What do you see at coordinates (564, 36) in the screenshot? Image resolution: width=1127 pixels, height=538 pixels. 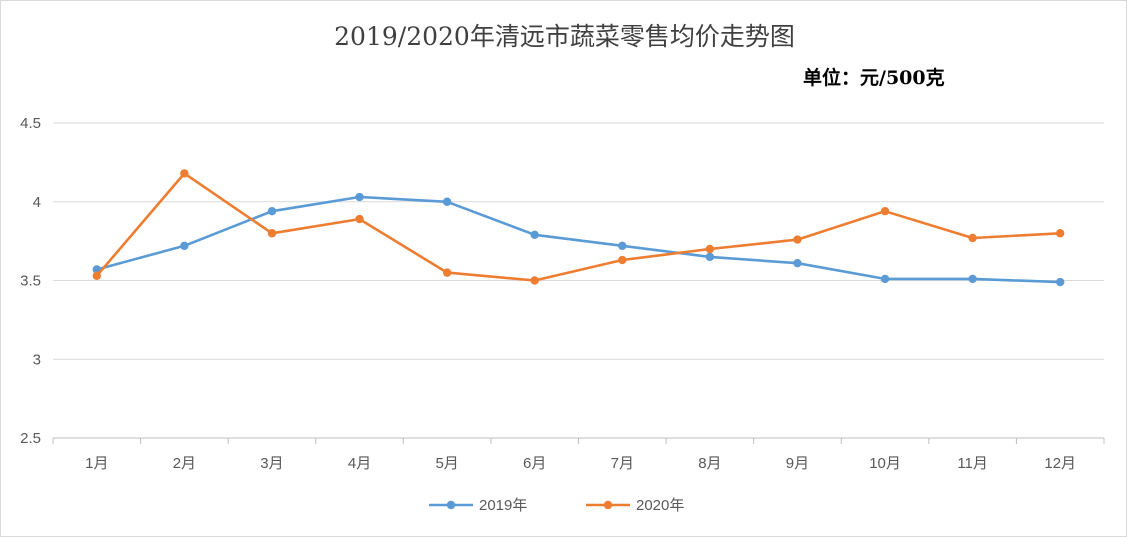 I see `chart-title: 2019/2020年清远市蔬菜零售均价走势图` at bounding box center [564, 36].